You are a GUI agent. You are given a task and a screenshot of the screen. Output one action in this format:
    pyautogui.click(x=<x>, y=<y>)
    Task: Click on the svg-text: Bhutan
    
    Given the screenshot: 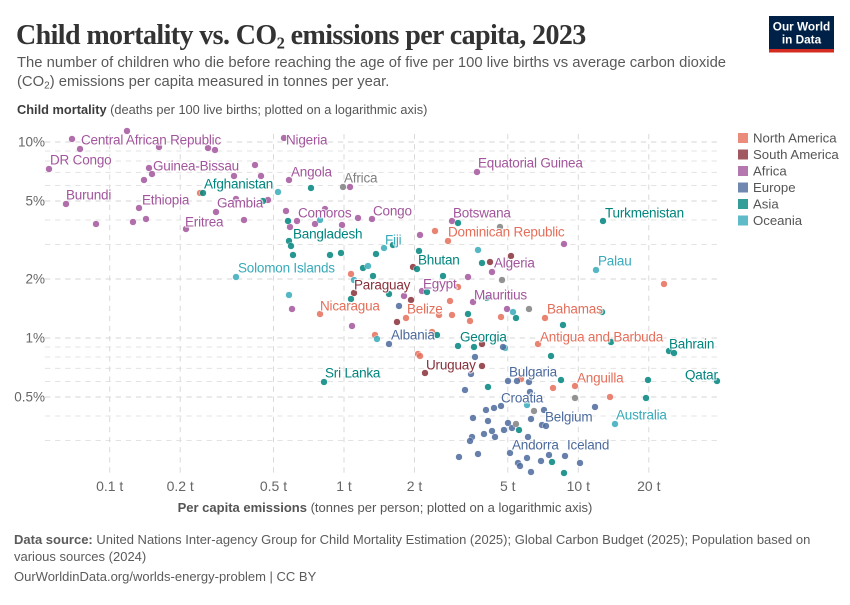 What is the action you would take?
    pyautogui.click(x=439, y=260)
    